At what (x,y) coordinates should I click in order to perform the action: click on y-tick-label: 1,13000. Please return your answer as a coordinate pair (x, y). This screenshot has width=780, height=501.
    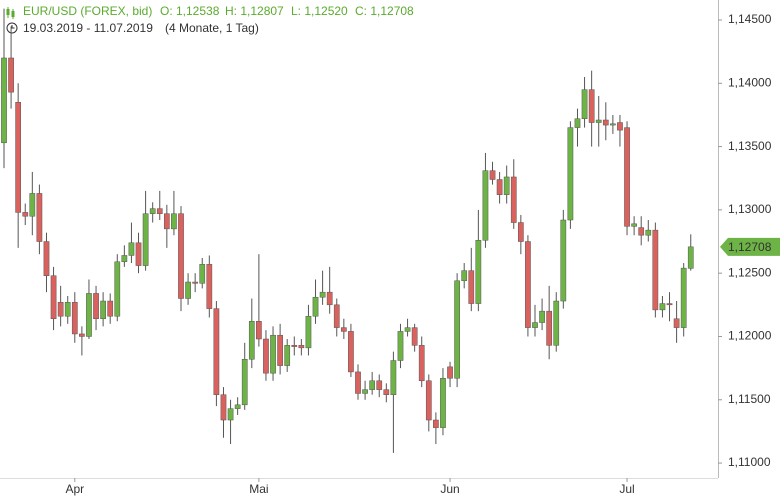
    Looking at the image, I should click on (750, 209).